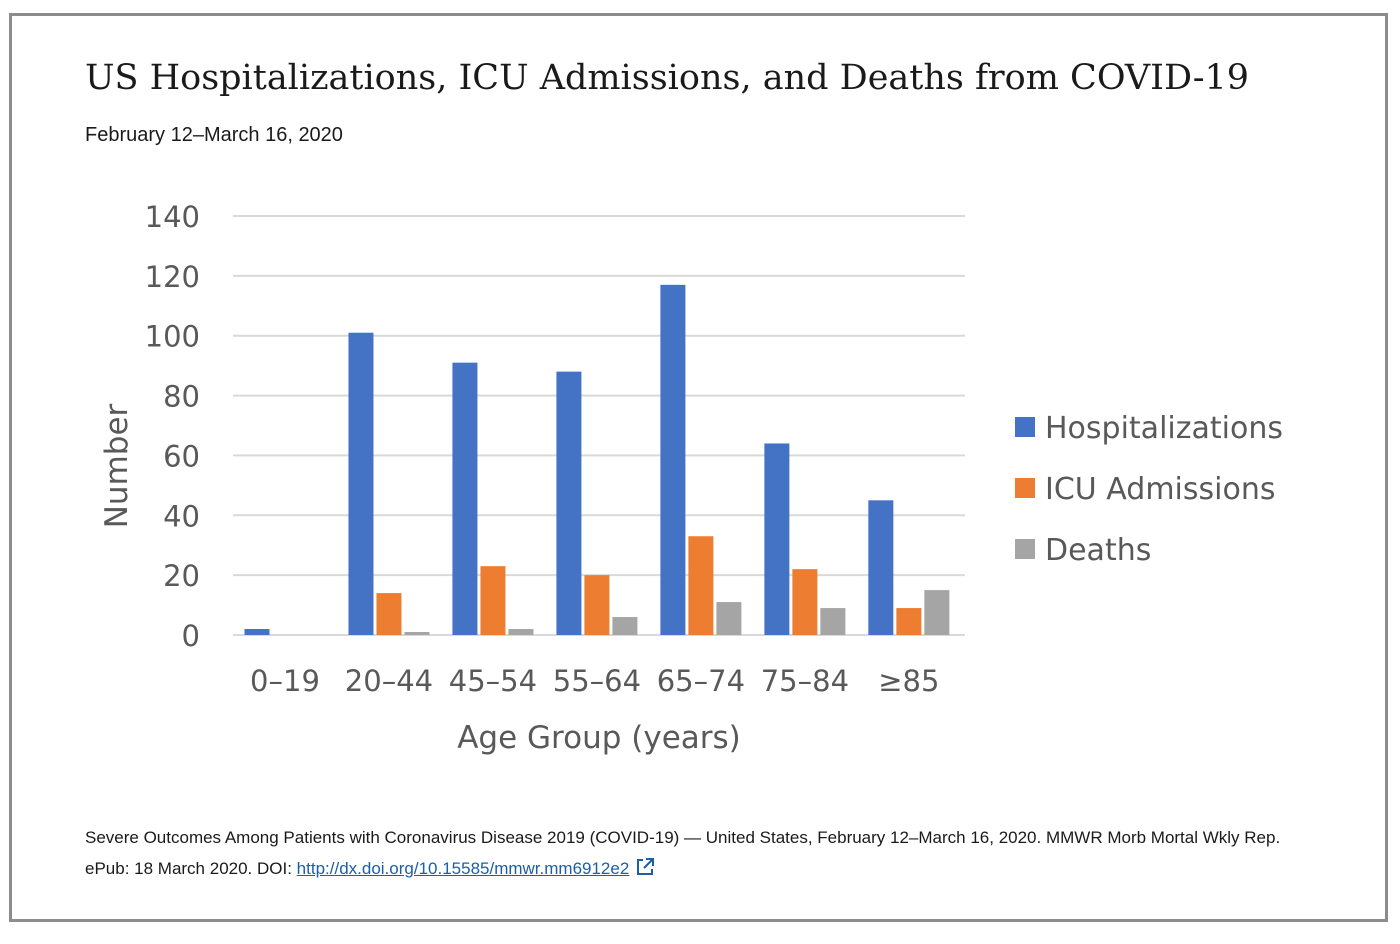 This screenshot has width=1400, height=944. What do you see at coordinates (172, 217) in the screenshot?
I see `y-tick-label: 140` at bounding box center [172, 217].